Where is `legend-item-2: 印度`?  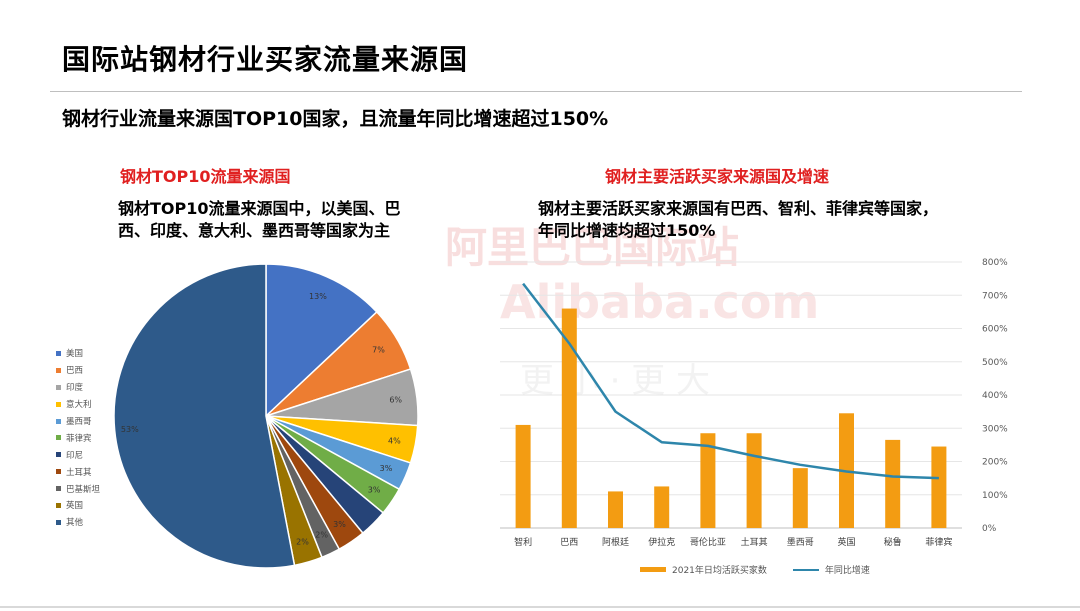
legend-item-2: 印度 is located at coordinates (78, 387).